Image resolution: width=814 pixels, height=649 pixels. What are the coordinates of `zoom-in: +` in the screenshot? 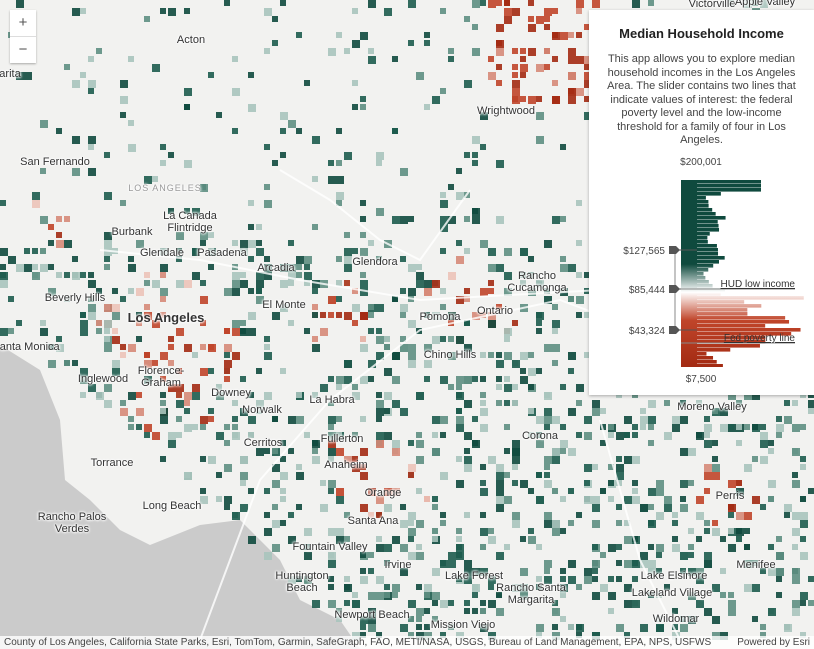 It's located at (23, 22).